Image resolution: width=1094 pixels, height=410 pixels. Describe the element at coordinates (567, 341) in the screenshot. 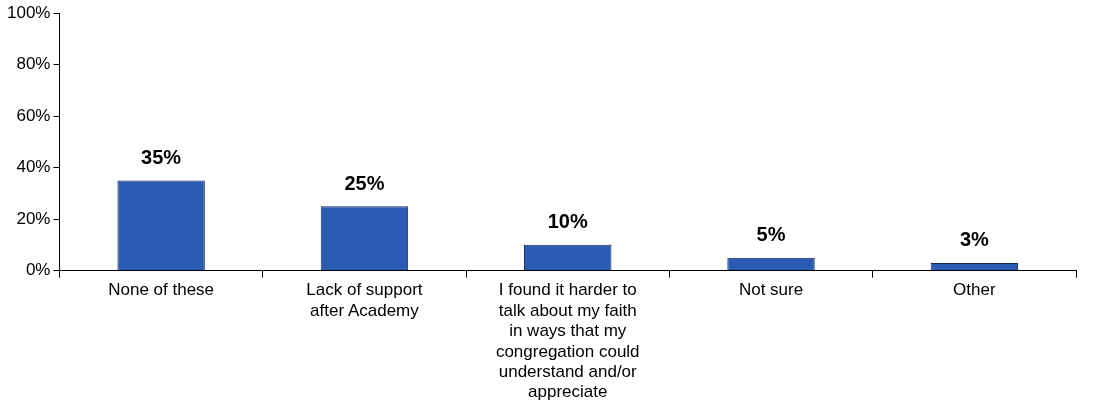

I see `x-tick-label: I found it harder to talk about my faith in ways that my congregation could understand and/or appreciate` at that location.